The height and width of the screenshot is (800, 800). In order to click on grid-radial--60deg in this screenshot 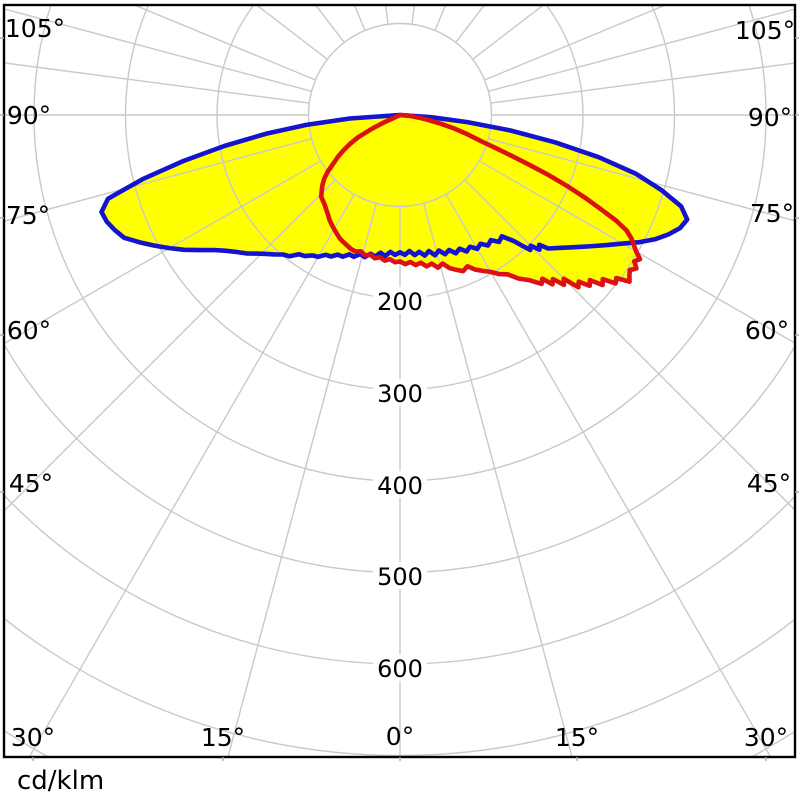, I will do `click(163, 252)`.